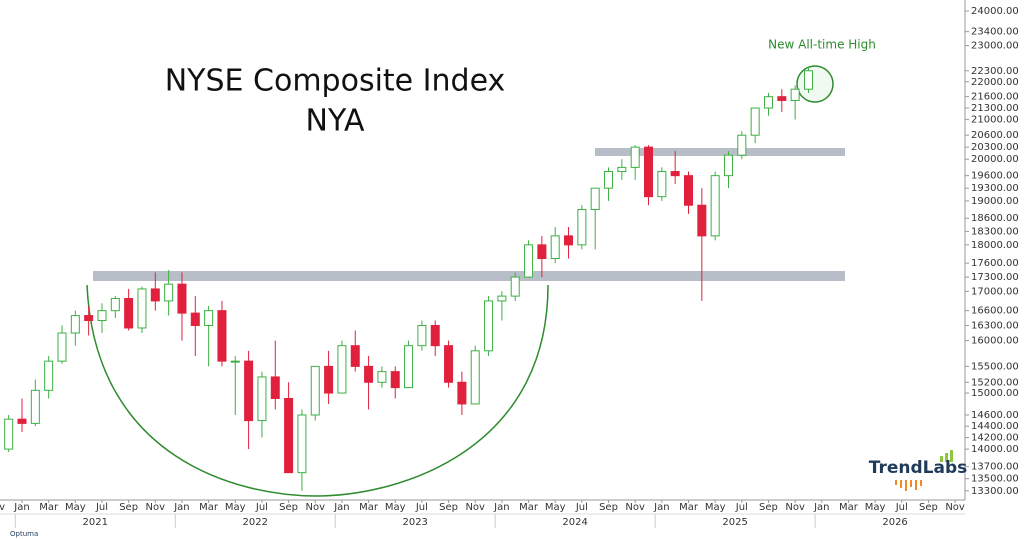 The image size is (1024, 539). I want to click on y-tick-label: 19600.00, so click(995, 176).